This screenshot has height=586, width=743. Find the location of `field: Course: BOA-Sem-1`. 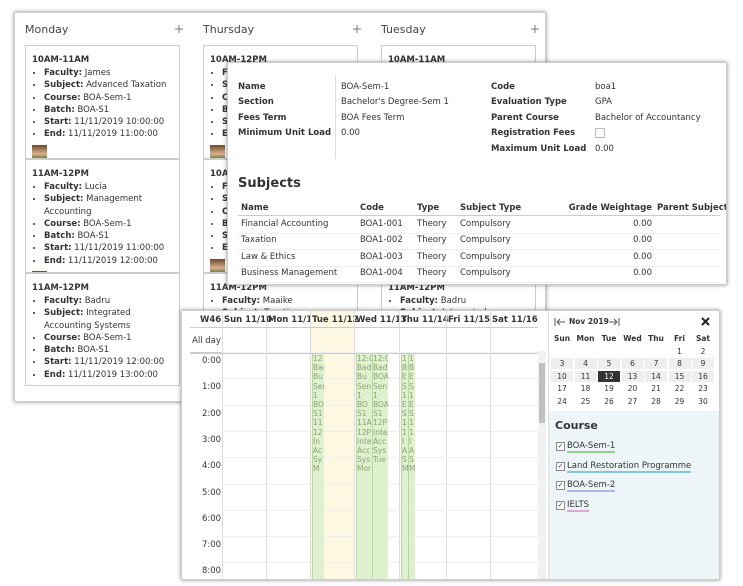

field: Course: BOA-Sem-1 is located at coordinates (108, 338).